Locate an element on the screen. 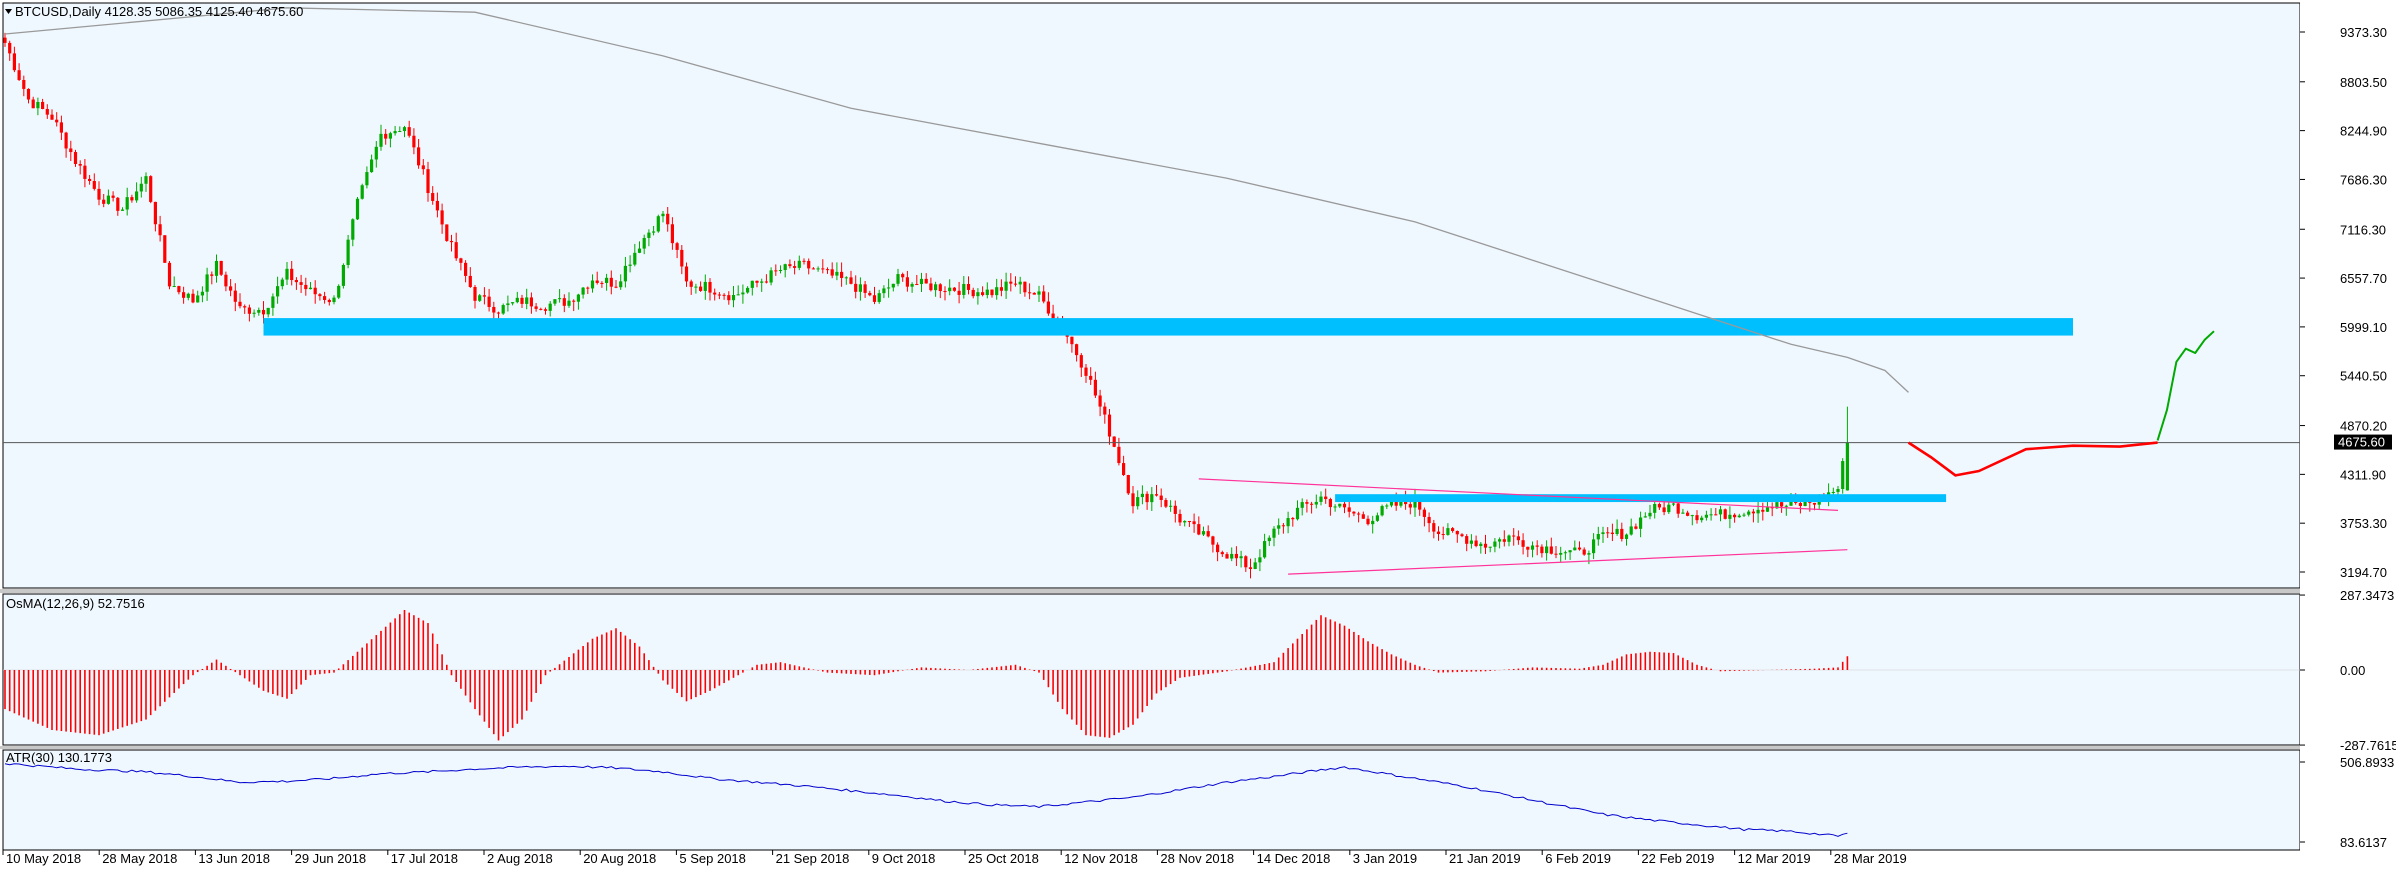 This screenshot has width=2396, height=872. pane-divider is located at coordinates (1198, 591).